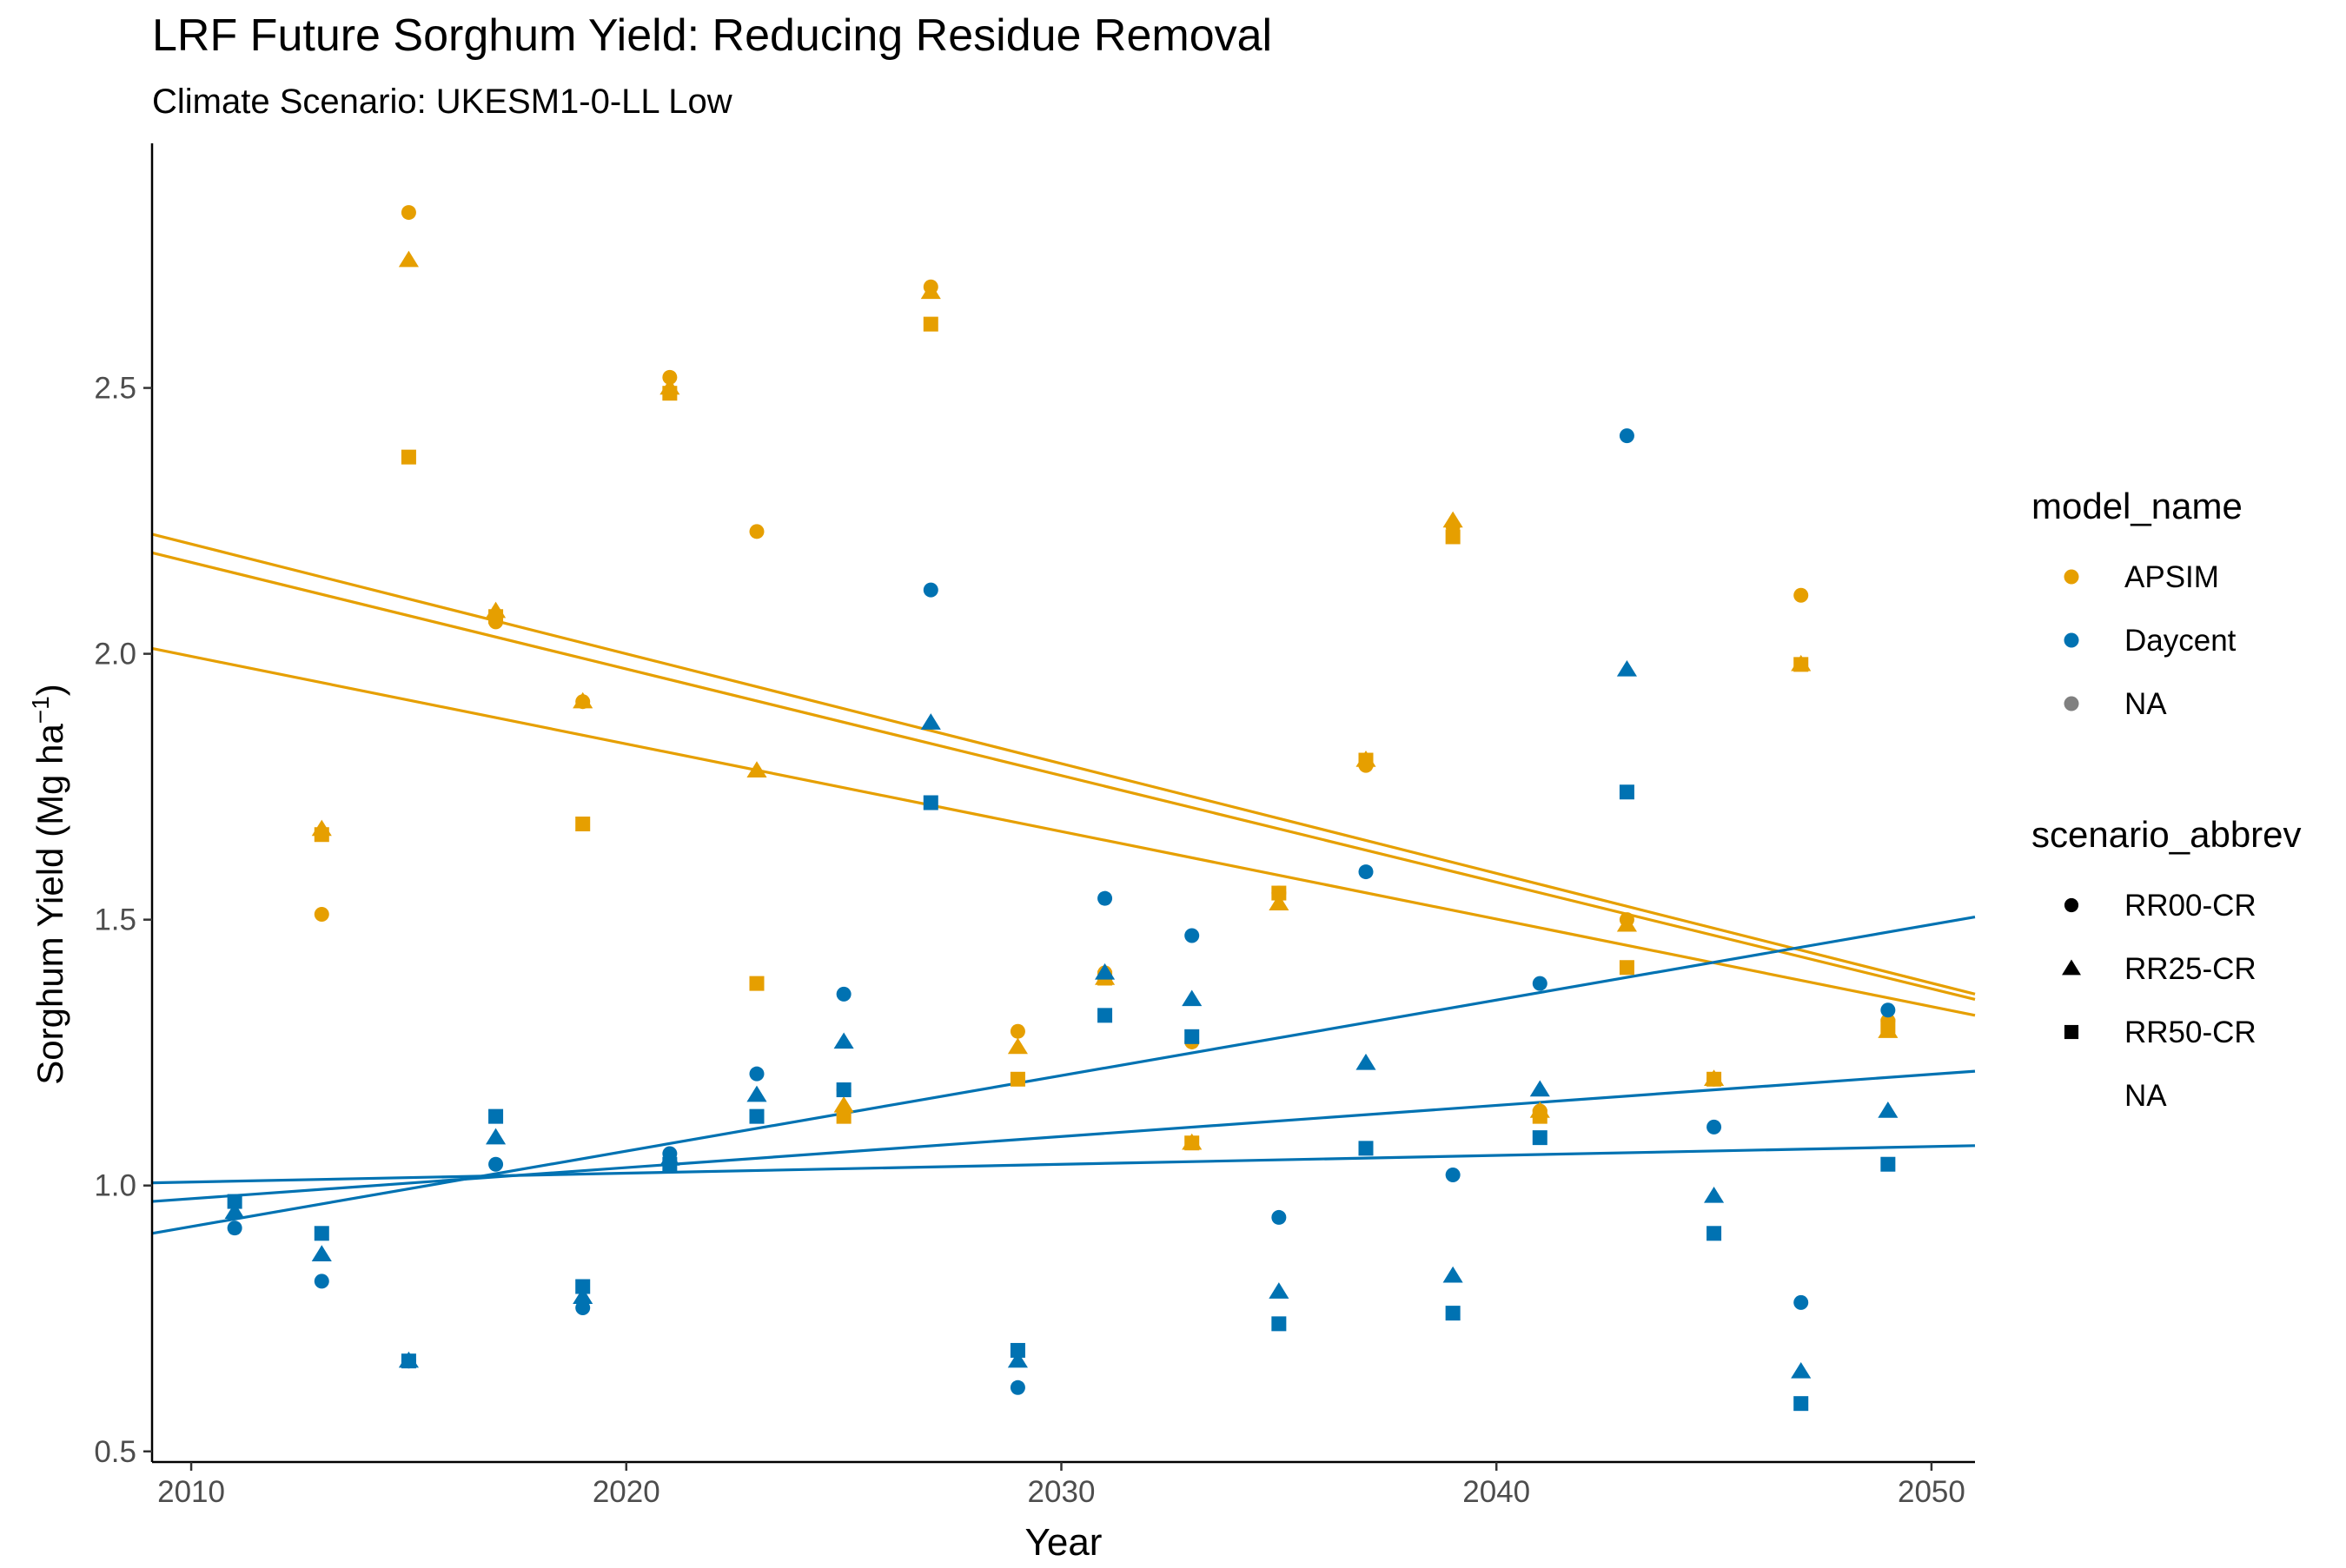  Describe the element at coordinates (409, 457) in the screenshot. I see `point-apsim-rr50-cr-2015` at that location.